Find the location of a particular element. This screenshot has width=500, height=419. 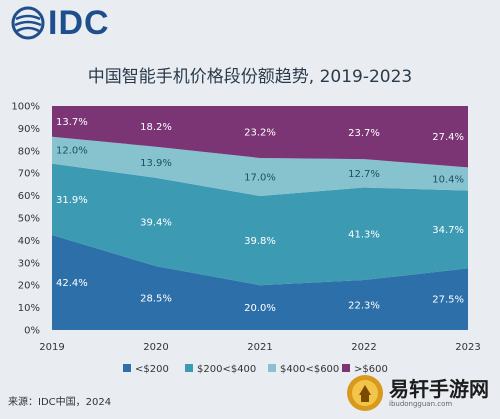

globe-icon is located at coordinates (28, 23).